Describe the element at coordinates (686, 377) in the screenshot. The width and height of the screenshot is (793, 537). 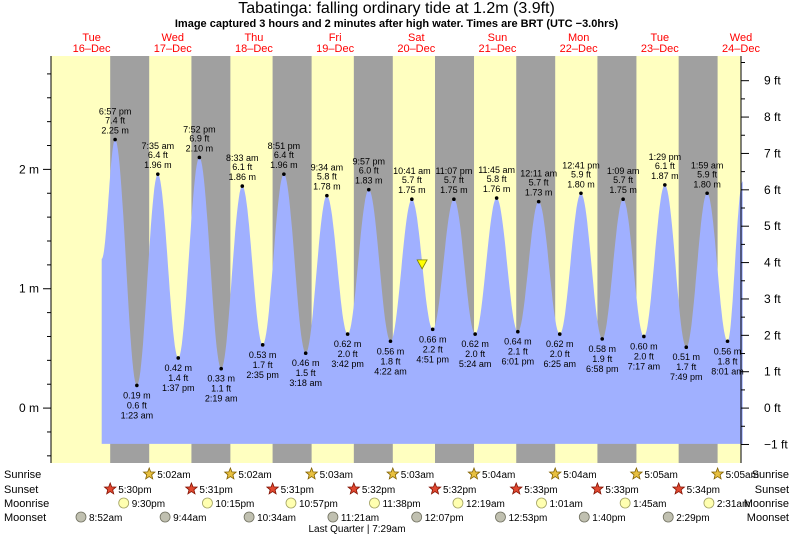
I see `low-tide-time: 7:49 pm` at that location.